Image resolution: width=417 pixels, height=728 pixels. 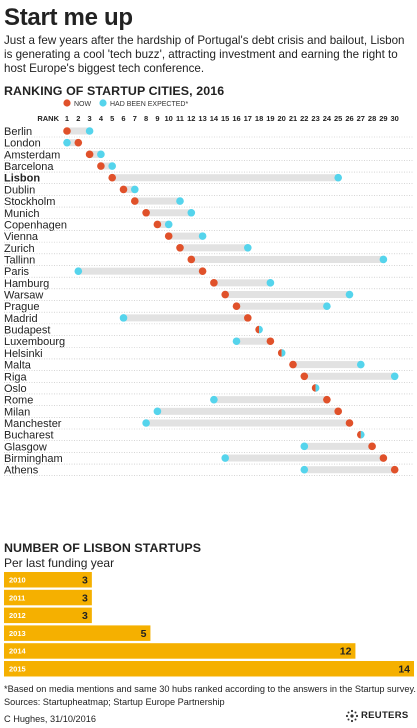 I want to click on bar-row: 2015 14, so click(x=209, y=669).